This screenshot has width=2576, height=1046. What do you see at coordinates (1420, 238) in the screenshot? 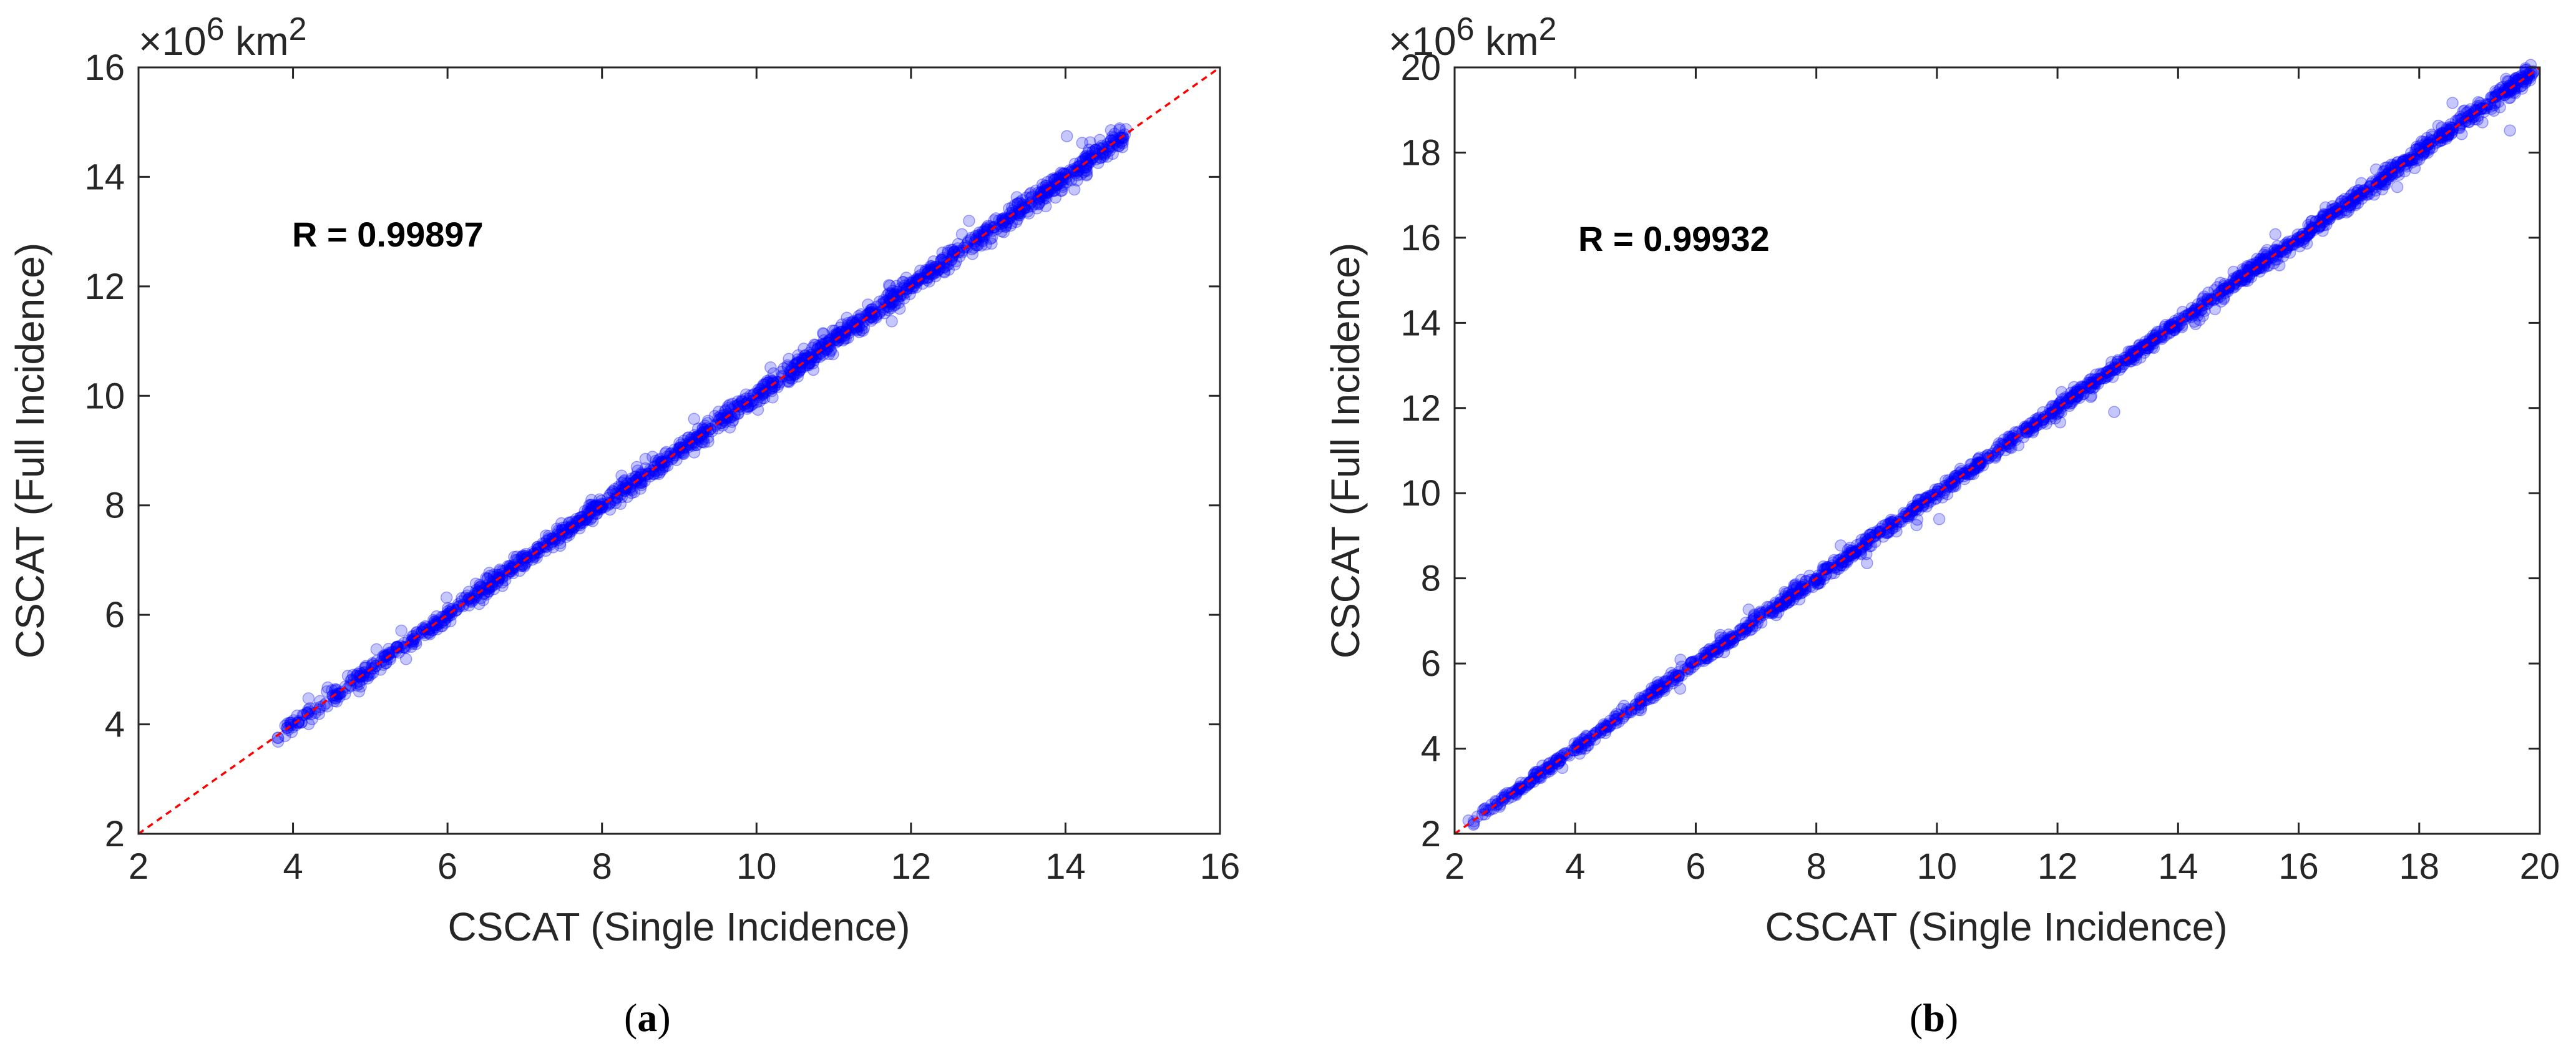
I see `y-tick-label: 16` at bounding box center [1420, 238].